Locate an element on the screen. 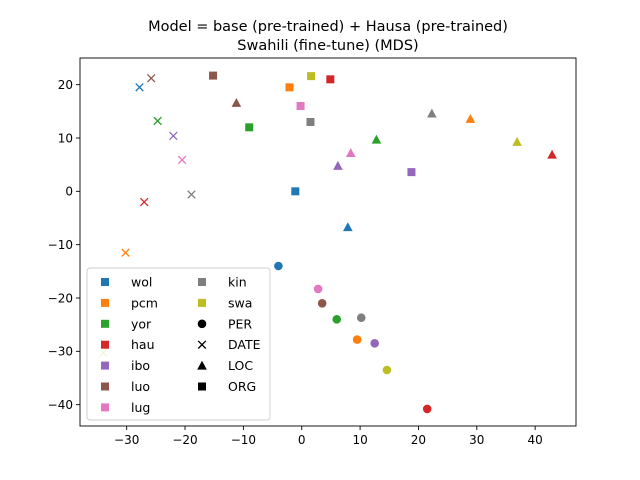  legend-kin-label: kin is located at coordinates (237, 282).